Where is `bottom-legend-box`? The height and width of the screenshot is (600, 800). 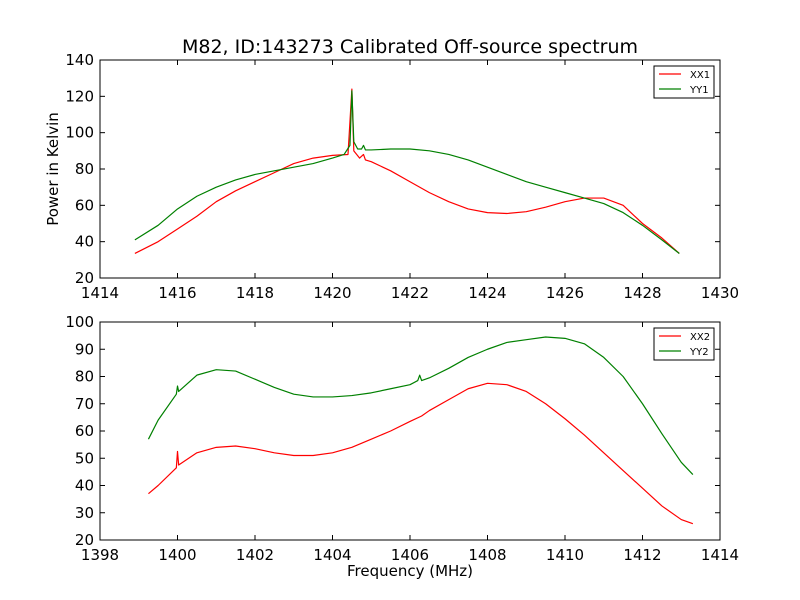 bottom-legend-box is located at coordinates (684, 344).